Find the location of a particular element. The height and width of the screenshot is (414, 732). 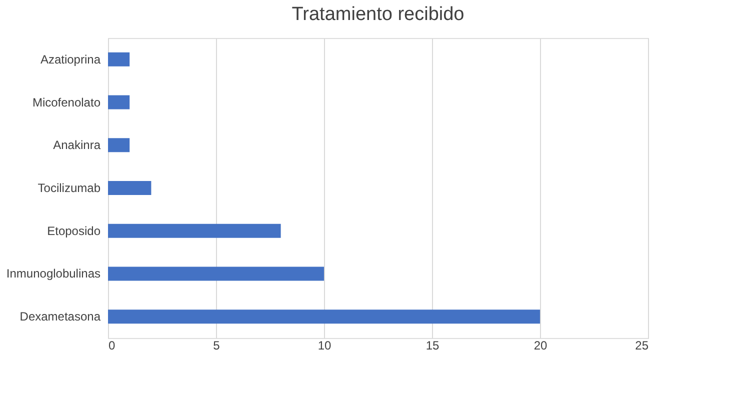

y-tick-label: Anakinra is located at coordinates (77, 145).